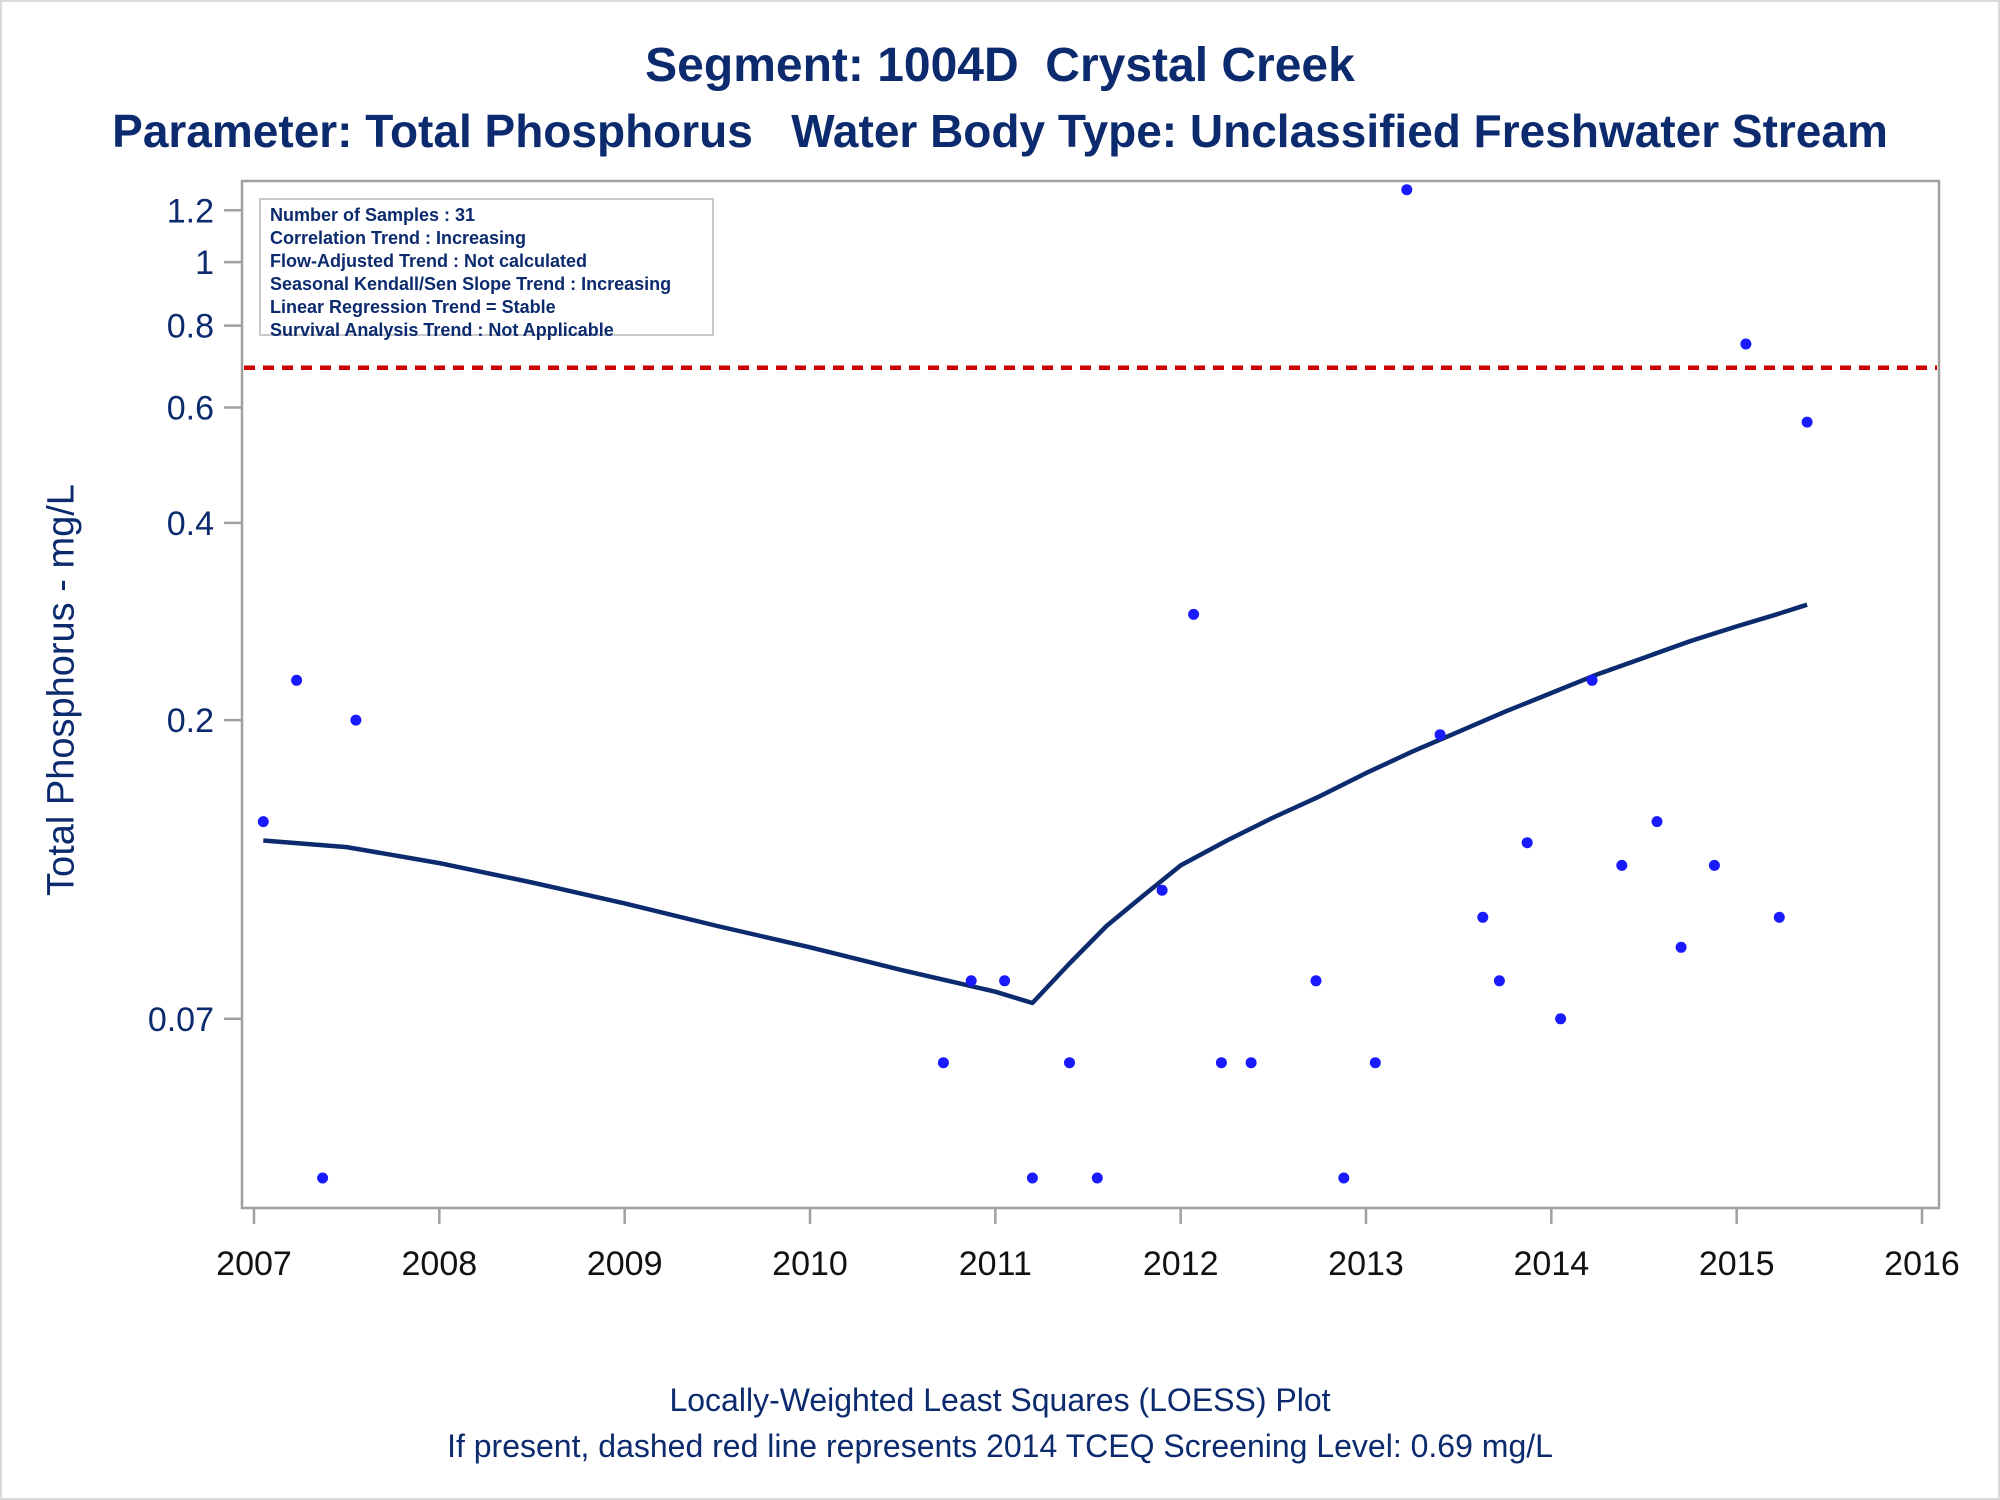 The image size is (2000, 1500). I want to click on stat-correlation-trend: Correlation Trend : Increasing, so click(398, 238).